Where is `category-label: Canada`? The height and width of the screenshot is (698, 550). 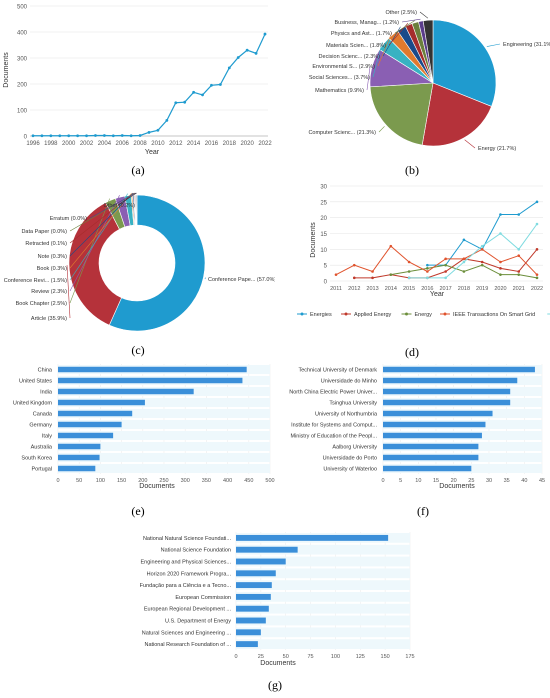
category-label: Canada is located at coordinates (43, 415).